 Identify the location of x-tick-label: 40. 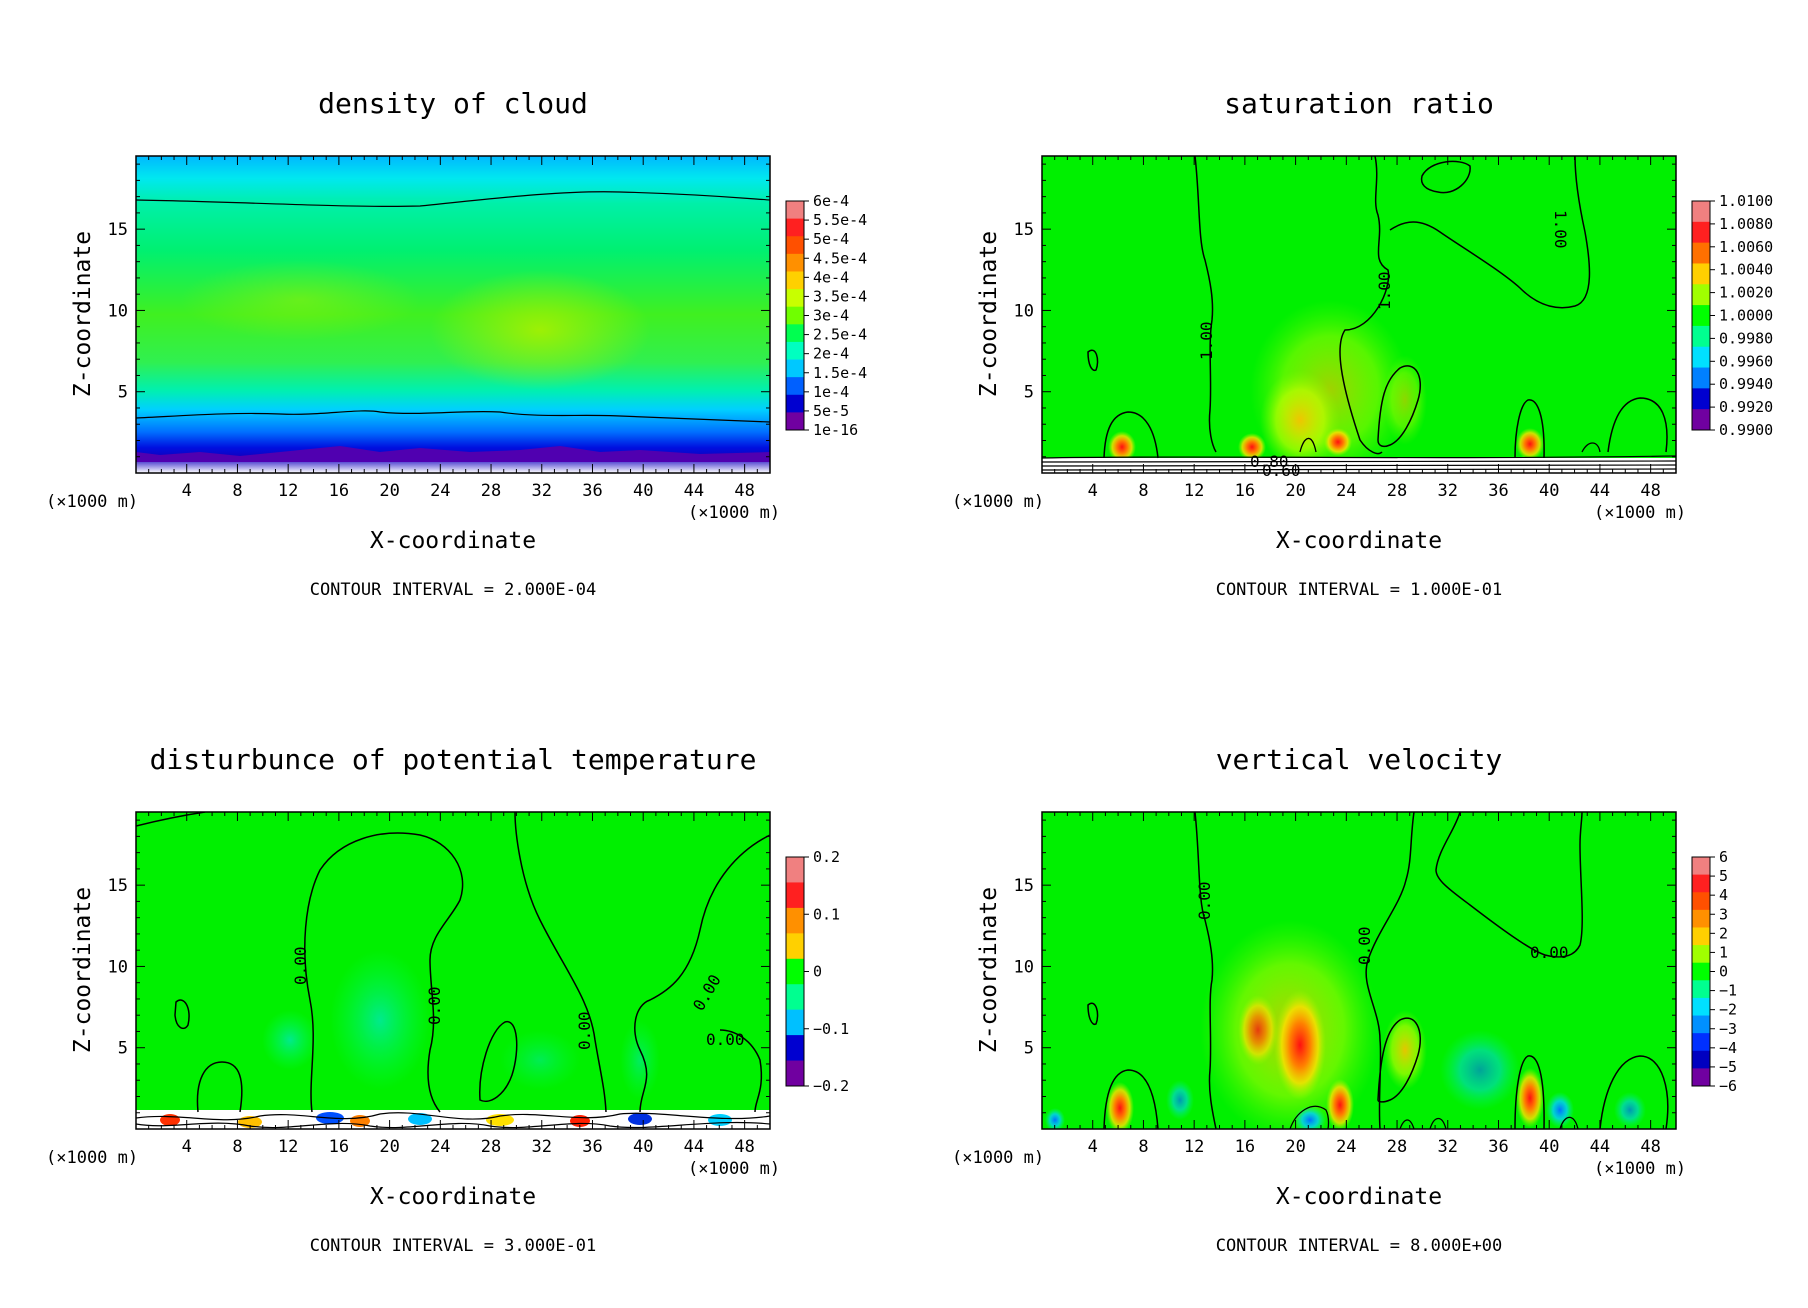
(643, 491).